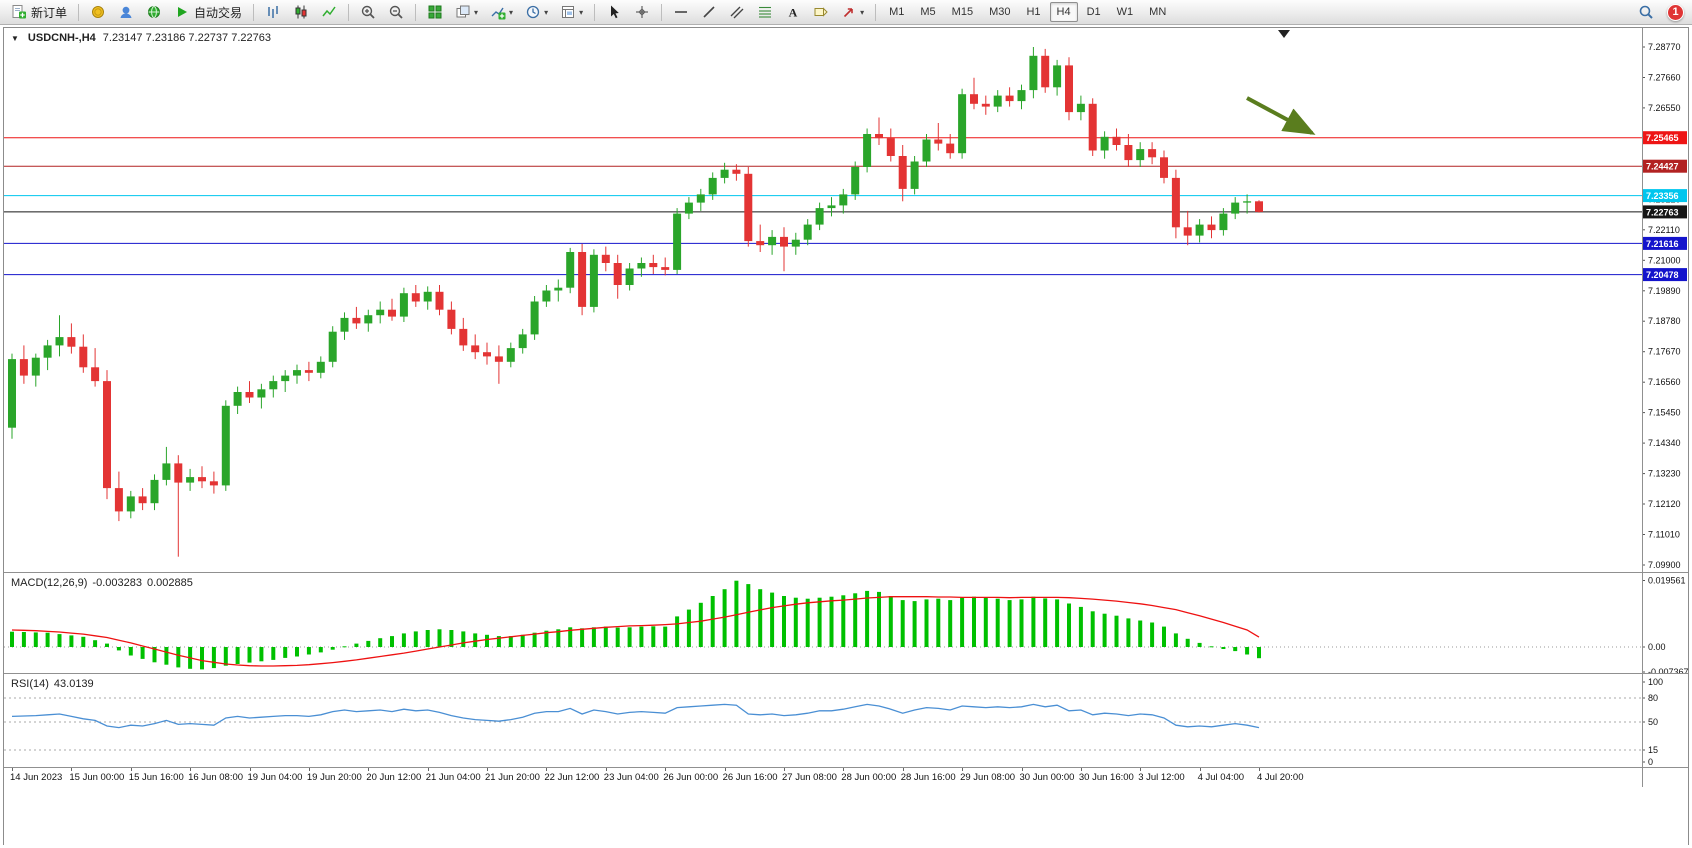  What do you see at coordinates (512, 777) in the screenshot?
I see `time-axis-label: 21 Jun 20:00` at bounding box center [512, 777].